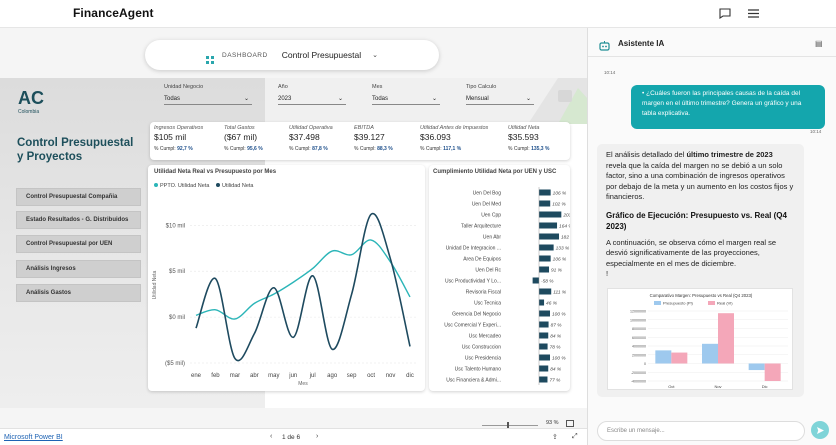 The image size is (836, 445). Describe the element at coordinates (725, 13) in the screenshot. I see `chat-icon` at that location.